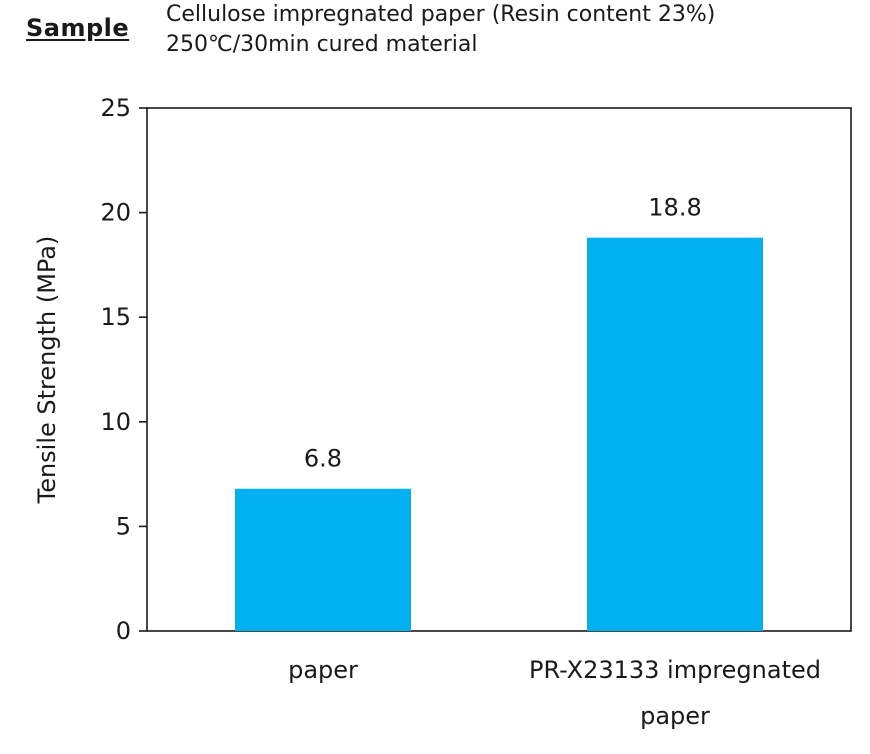 This screenshot has height=754, width=870. I want to click on y-tick-label: 15, so click(115, 317).